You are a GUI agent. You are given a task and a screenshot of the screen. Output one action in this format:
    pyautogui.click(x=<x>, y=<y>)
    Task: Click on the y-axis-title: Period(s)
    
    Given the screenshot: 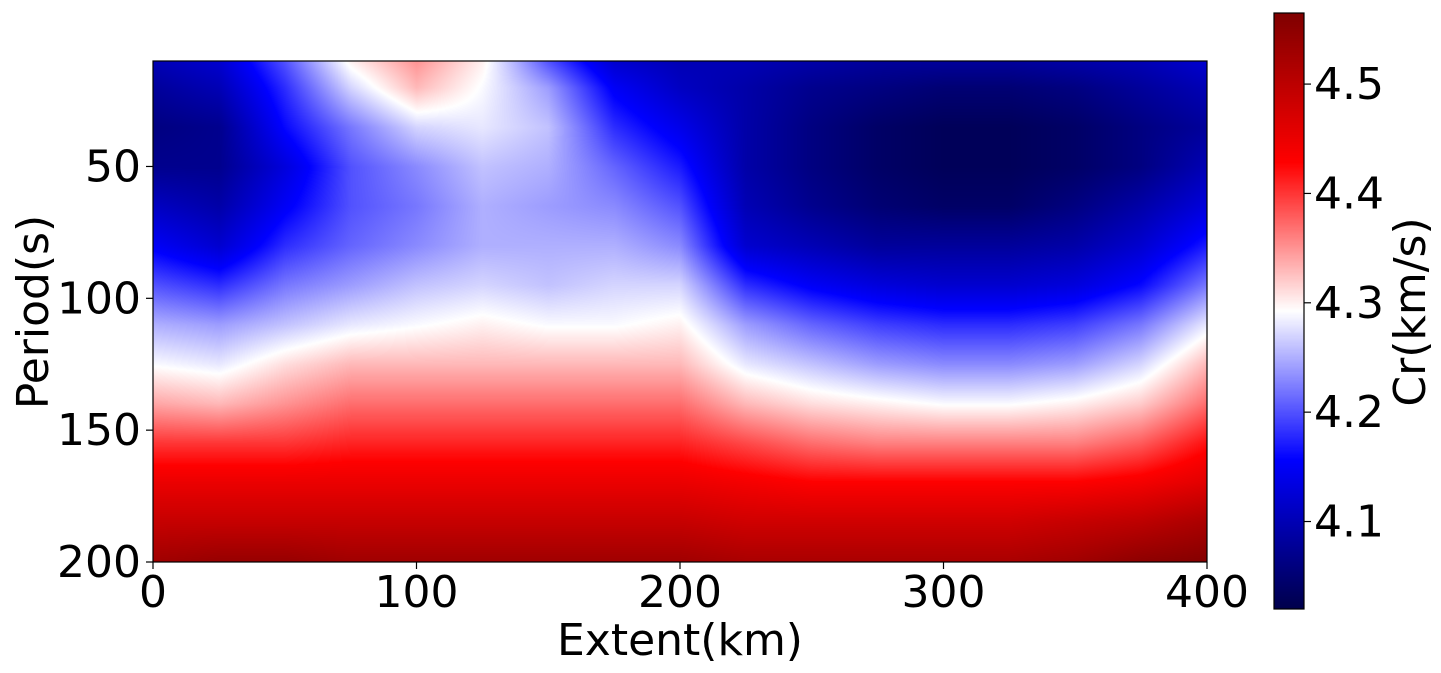 What is the action you would take?
    pyautogui.click(x=33, y=312)
    